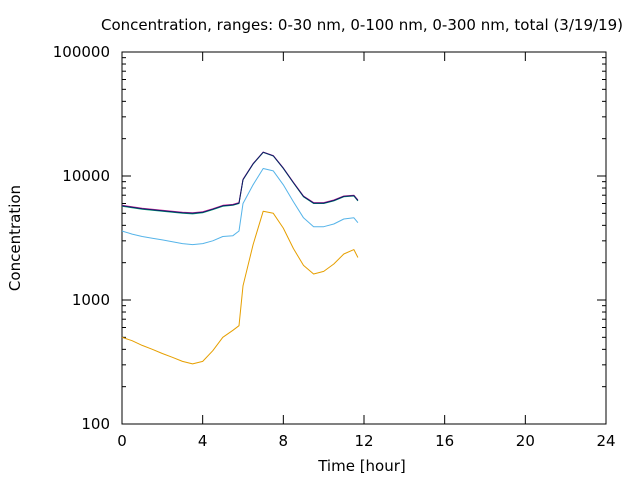 This screenshot has height=480, width=640. I want to click on x-tick-label: 20, so click(525, 441).